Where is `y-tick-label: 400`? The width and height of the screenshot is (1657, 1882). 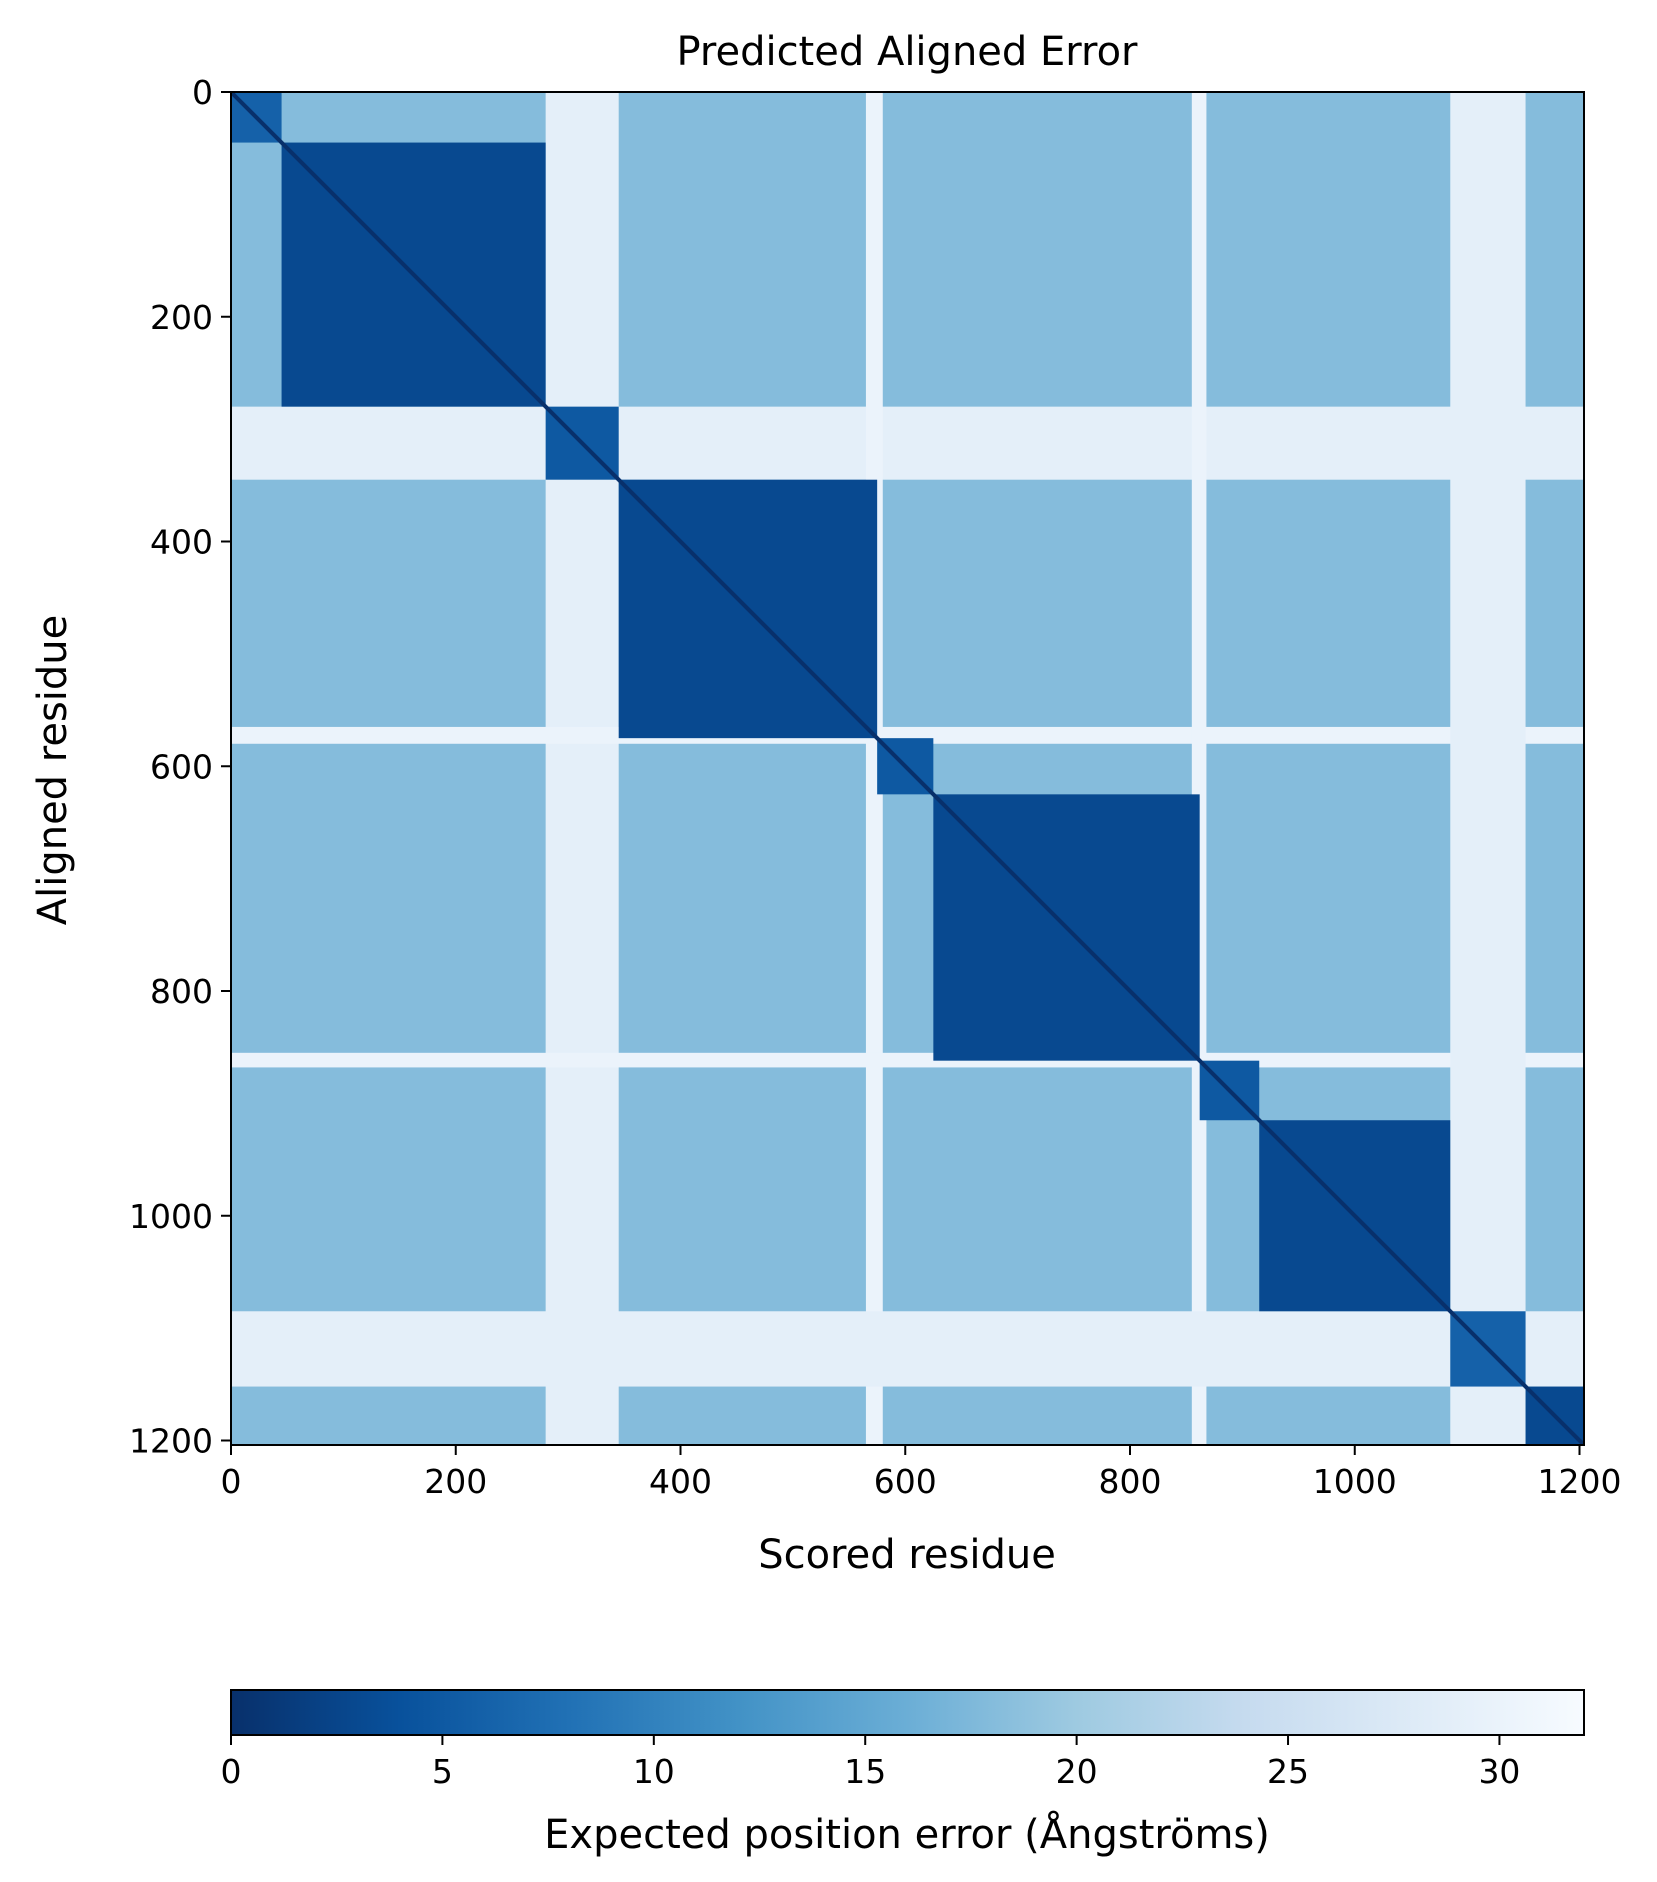 y-tick-label: 400 is located at coordinates (181, 542).